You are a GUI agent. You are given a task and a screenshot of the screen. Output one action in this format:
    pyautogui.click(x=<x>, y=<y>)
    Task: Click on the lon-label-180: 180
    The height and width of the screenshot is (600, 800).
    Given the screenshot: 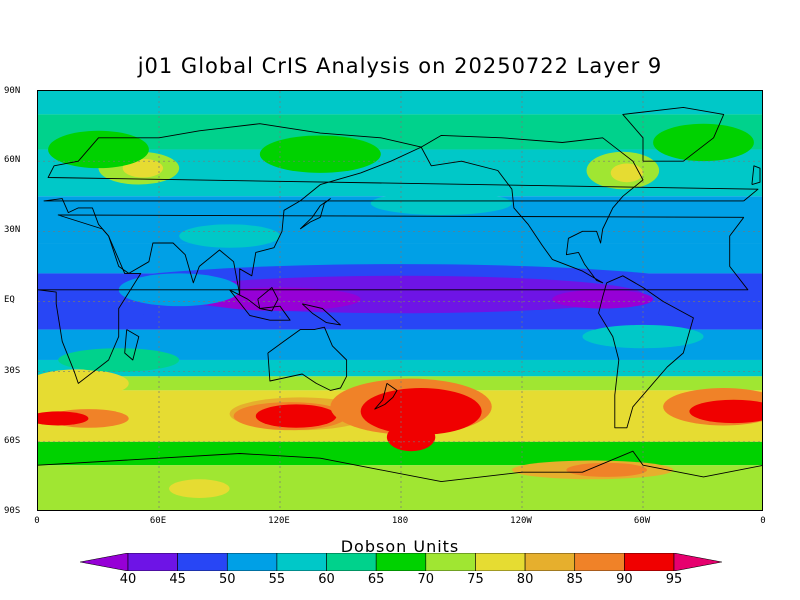 What is the action you would take?
    pyautogui.click(x=400, y=521)
    